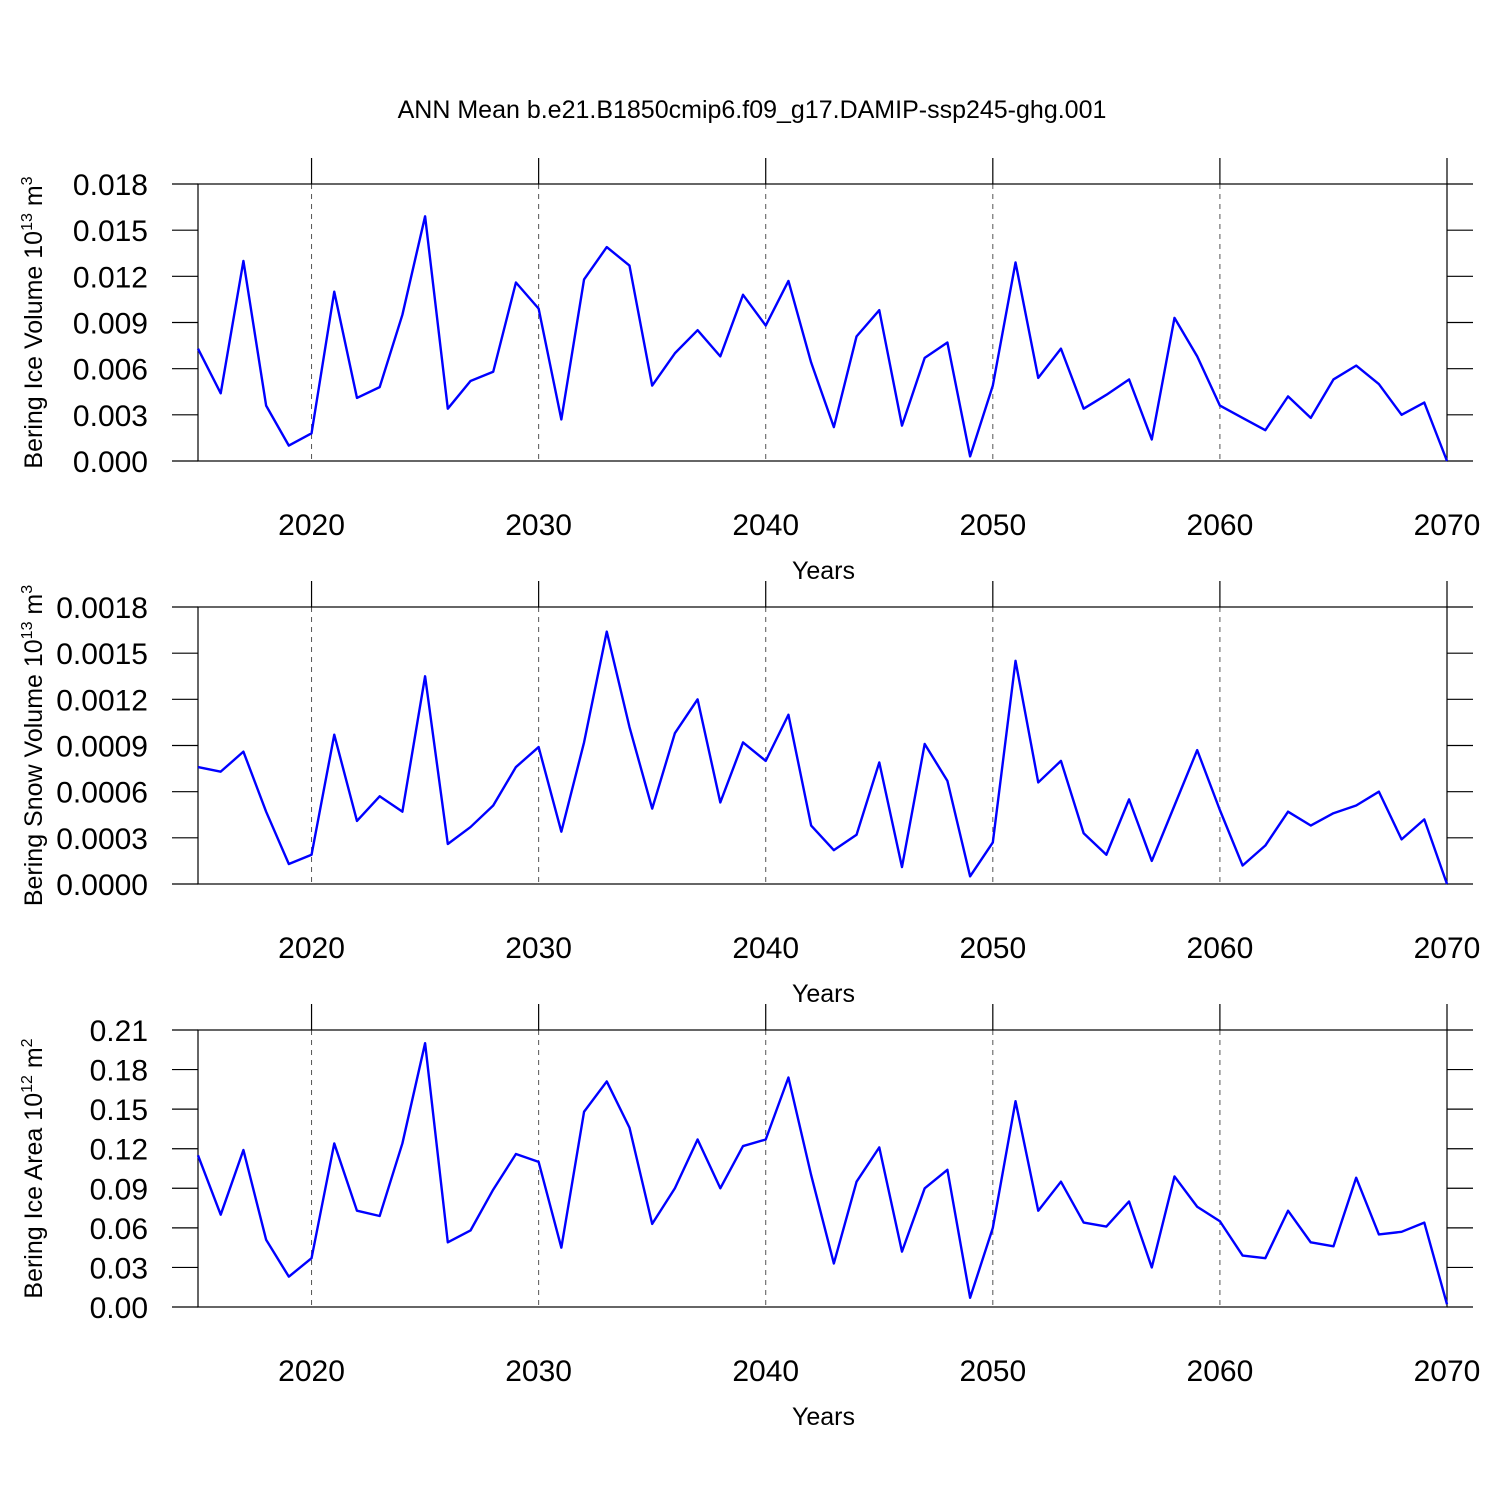  I want to click on y-tick-label: 0.03, so click(119, 1268).